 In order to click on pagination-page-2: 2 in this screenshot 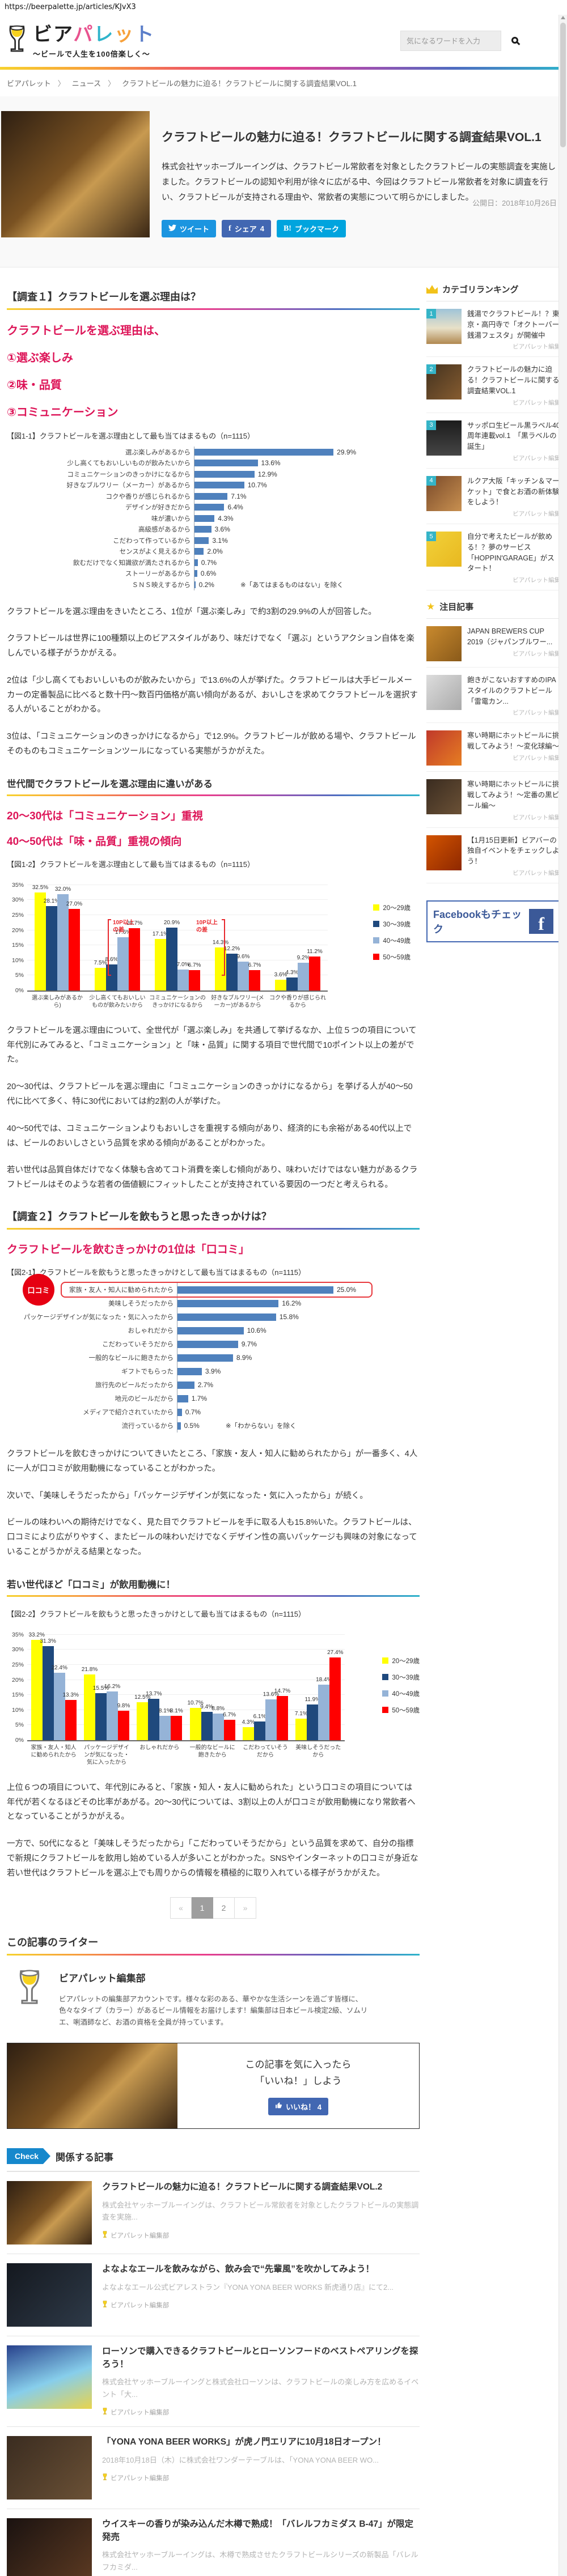, I will do `click(224, 1908)`.